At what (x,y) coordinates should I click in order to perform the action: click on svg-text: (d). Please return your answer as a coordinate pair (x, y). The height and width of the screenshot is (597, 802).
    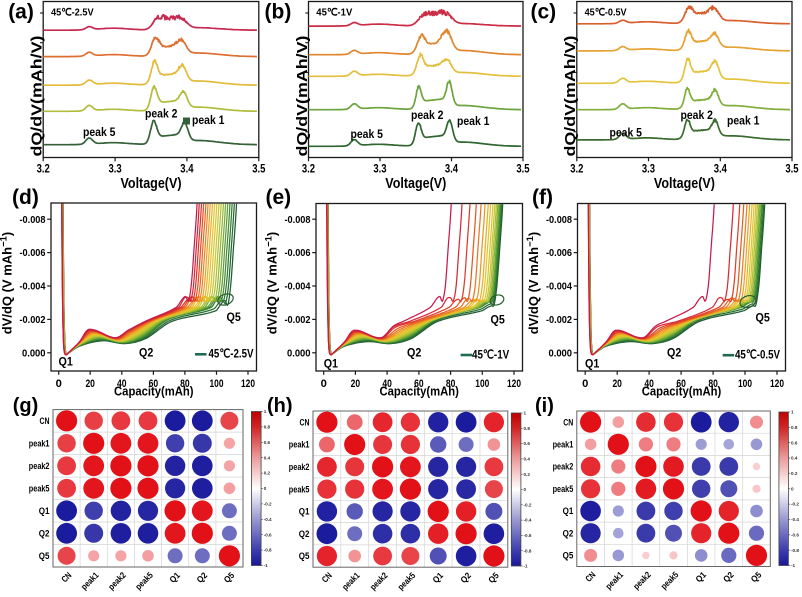
    Looking at the image, I should click on (25, 197).